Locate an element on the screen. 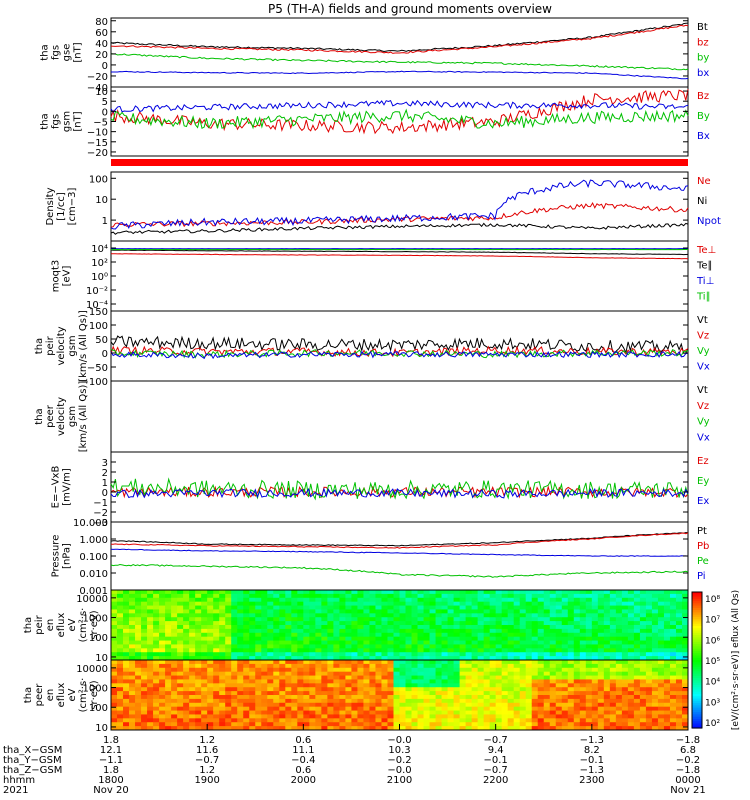  y-tick-label: 10 is located at coordinates (101, 728).